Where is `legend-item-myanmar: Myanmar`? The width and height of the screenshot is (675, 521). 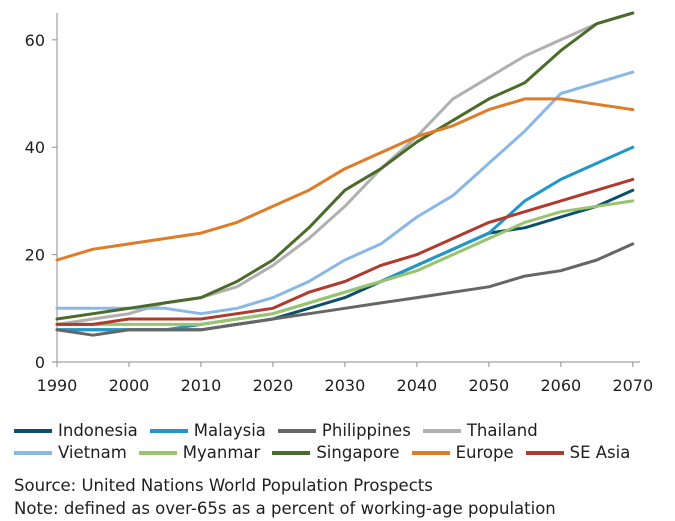
legend-item-myanmar: Myanmar is located at coordinates (199, 453).